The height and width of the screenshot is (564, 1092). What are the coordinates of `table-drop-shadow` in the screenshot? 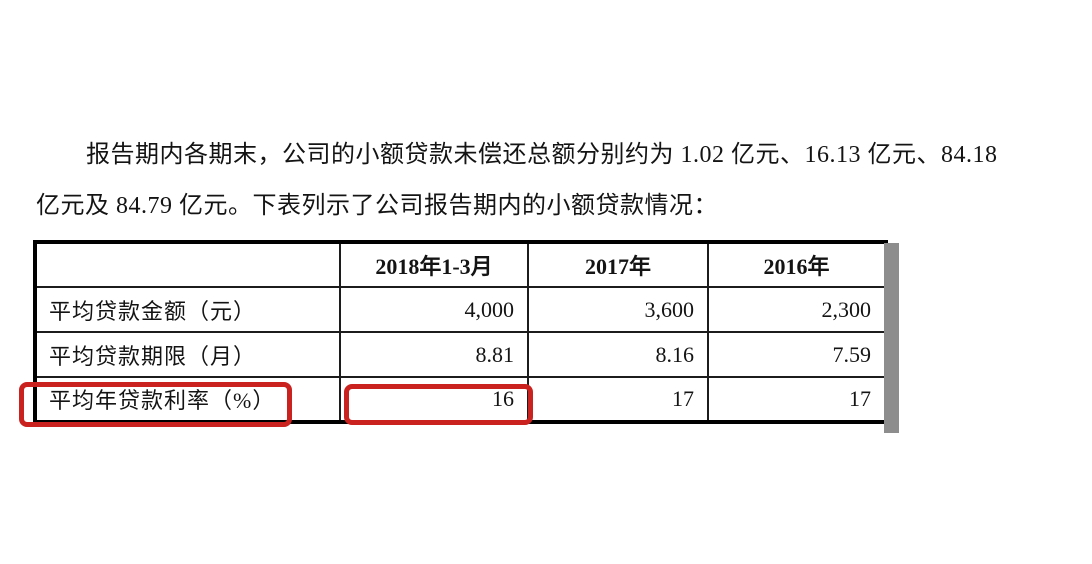 It's located at (891, 338).